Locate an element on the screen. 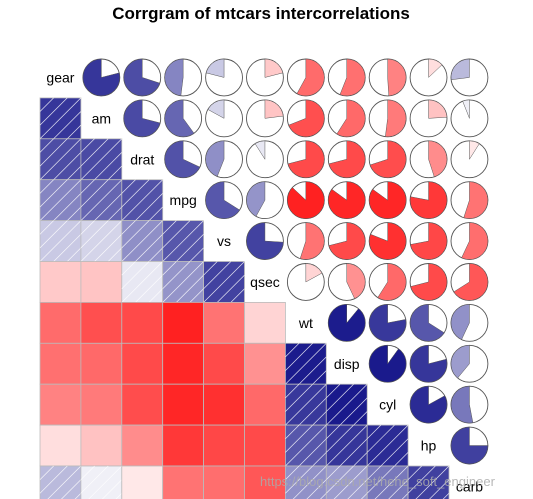  shade-cell-hp-wt is located at coordinates (305, 445).